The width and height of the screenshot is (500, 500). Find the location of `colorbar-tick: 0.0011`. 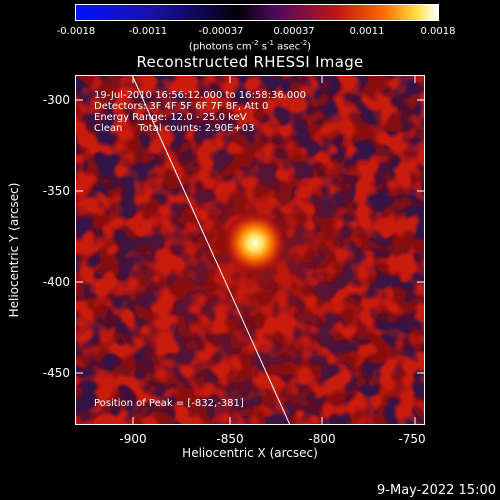

colorbar-tick: 0.0011 is located at coordinates (367, 31).